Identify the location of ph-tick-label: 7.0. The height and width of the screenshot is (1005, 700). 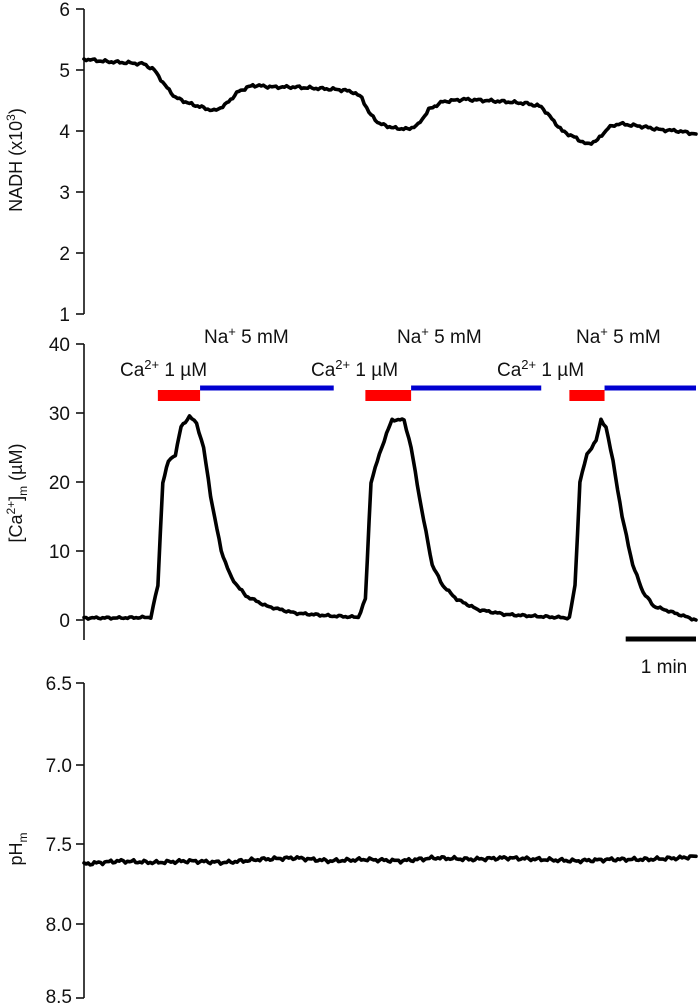
(59, 766).